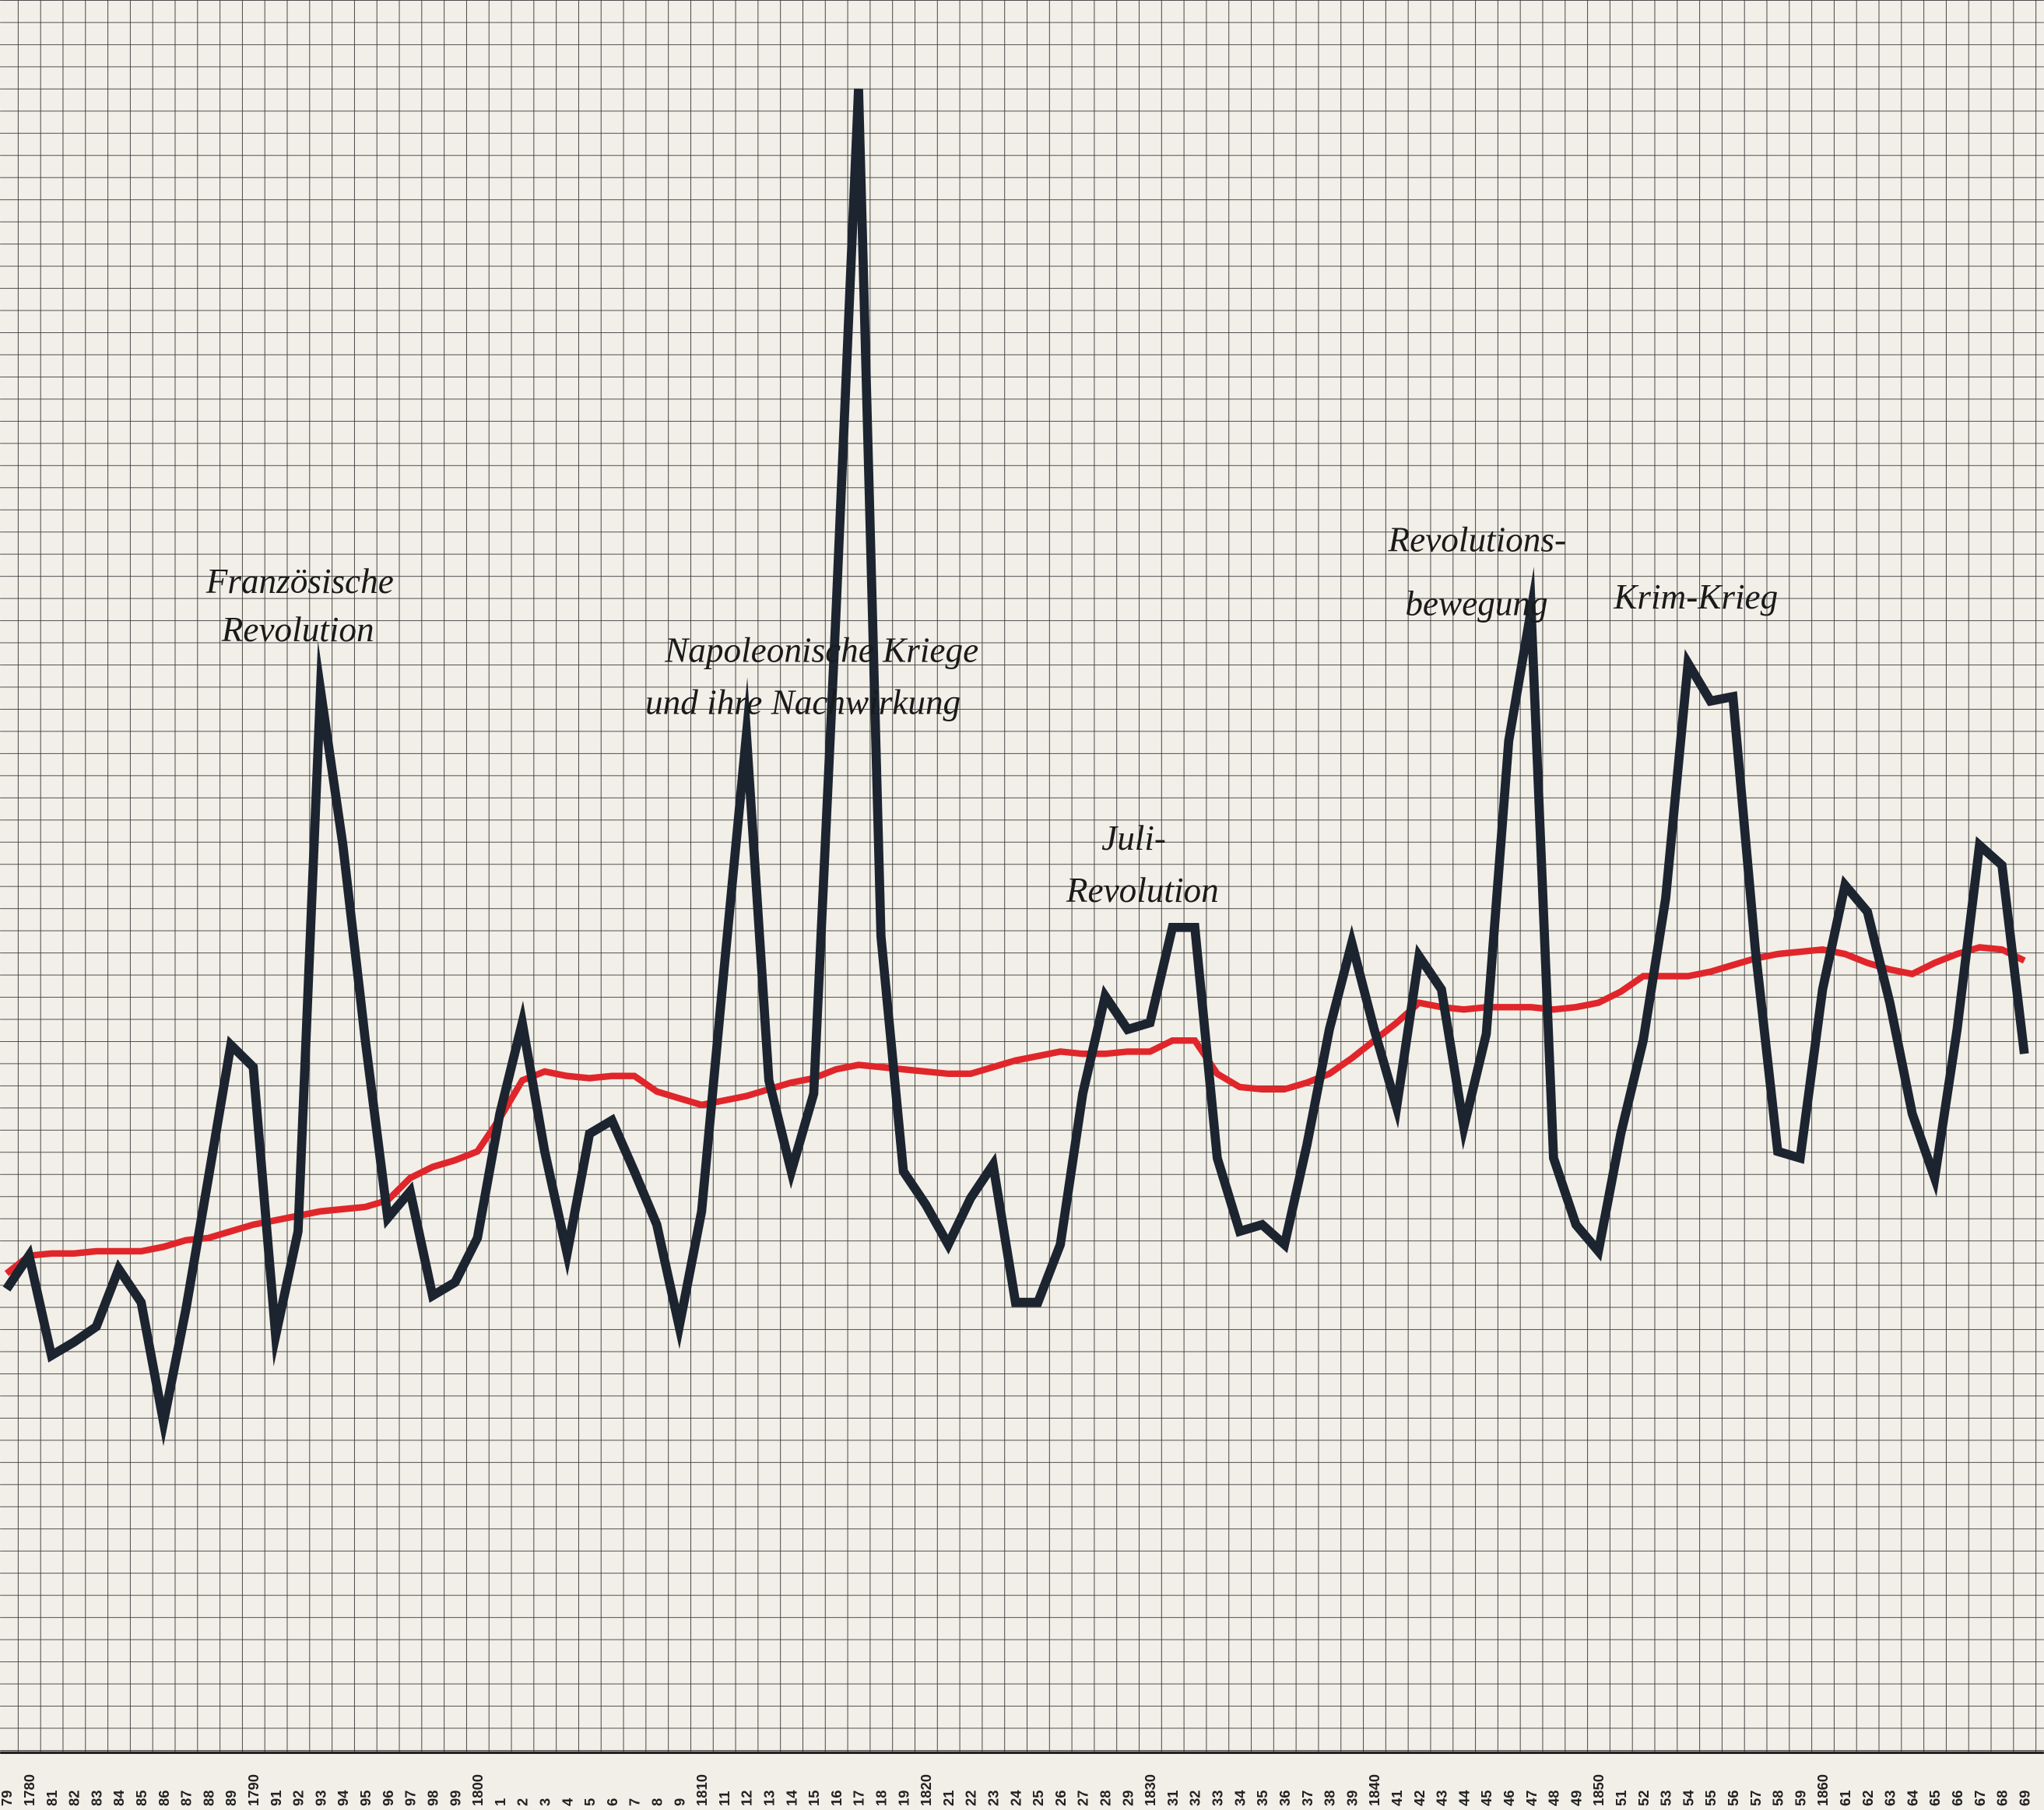  What do you see at coordinates (1060, 1797) in the screenshot?
I see `x-tick-label: 26` at bounding box center [1060, 1797].